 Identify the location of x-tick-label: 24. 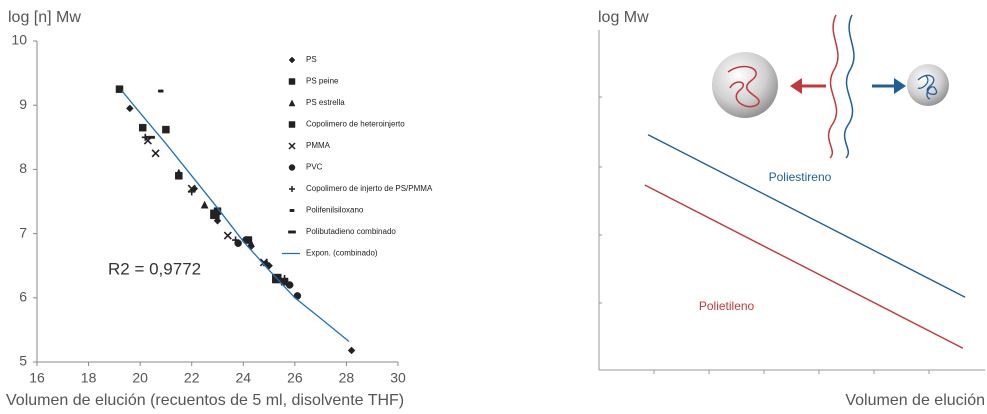
(243, 378).